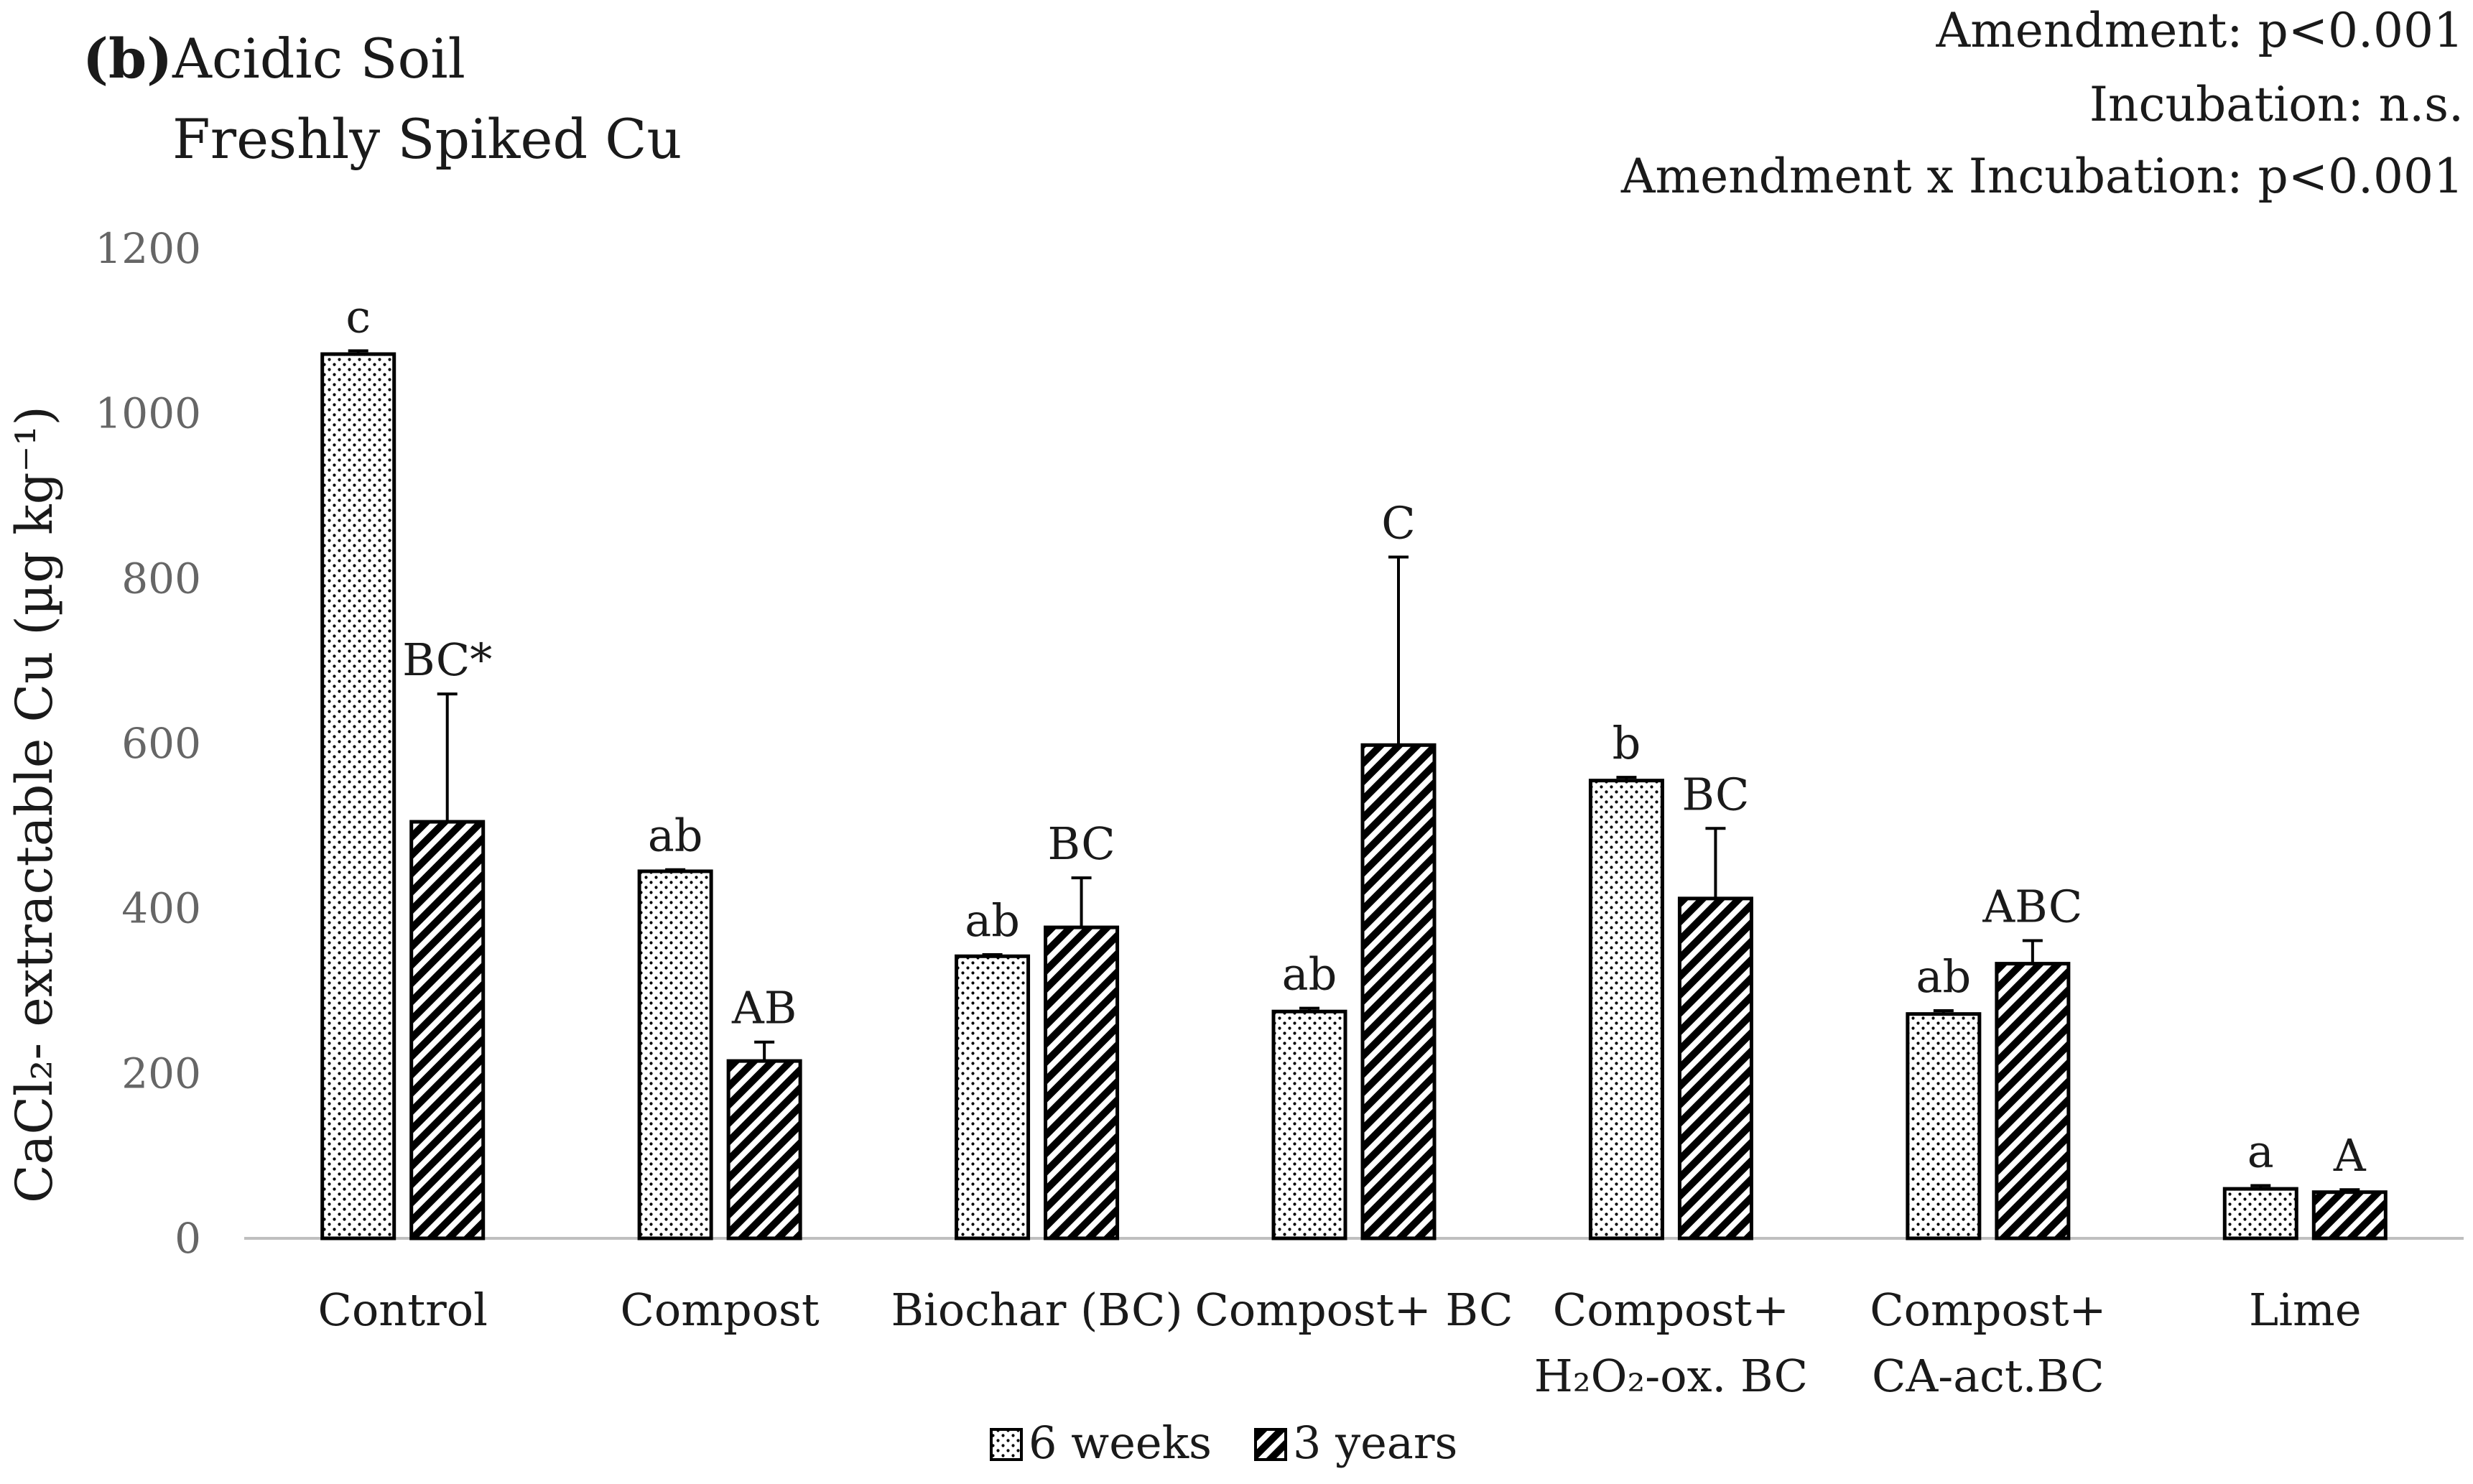 This screenshot has height=1484, width=2473. What do you see at coordinates (1353, 1310) in the screenshot?
I see `x-category-label: Compost+ BC` at bounding box center [1353, 1310].